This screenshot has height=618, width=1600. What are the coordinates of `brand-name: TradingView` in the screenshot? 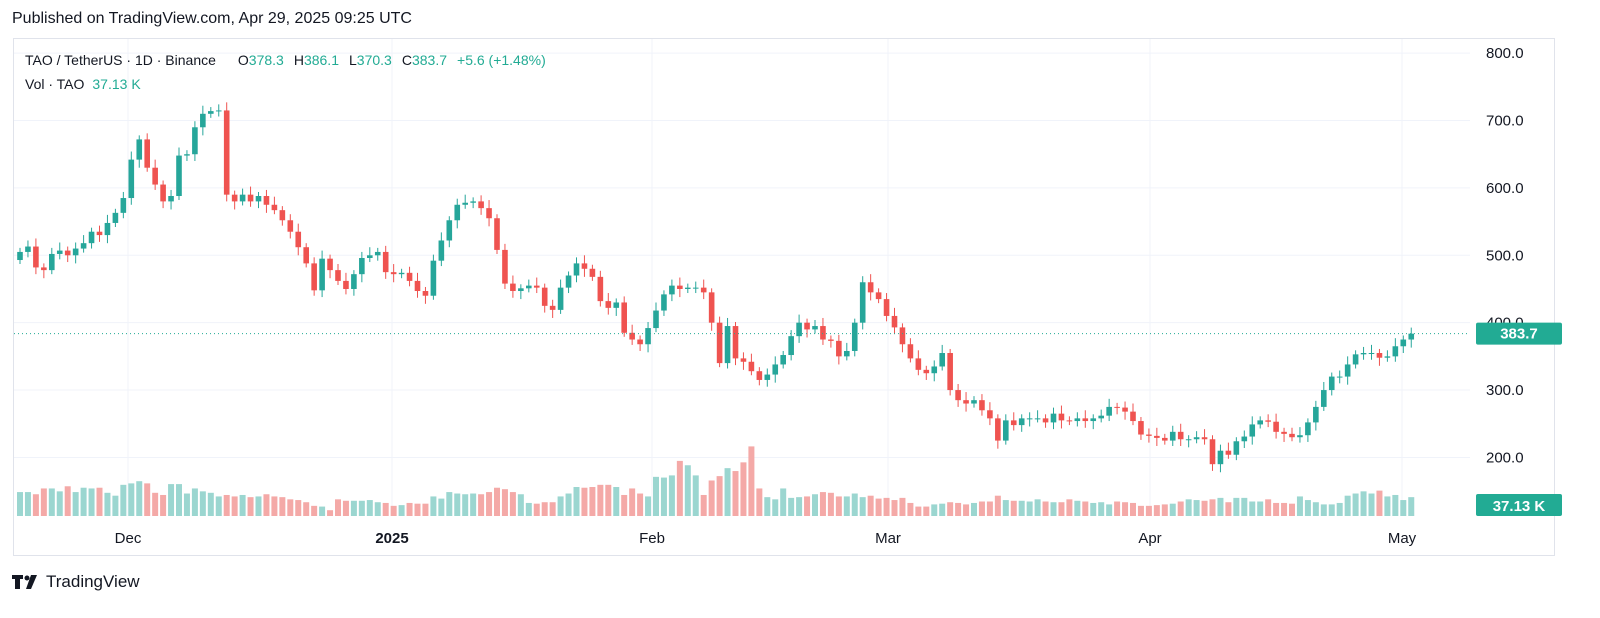 It's located at (93, 581).